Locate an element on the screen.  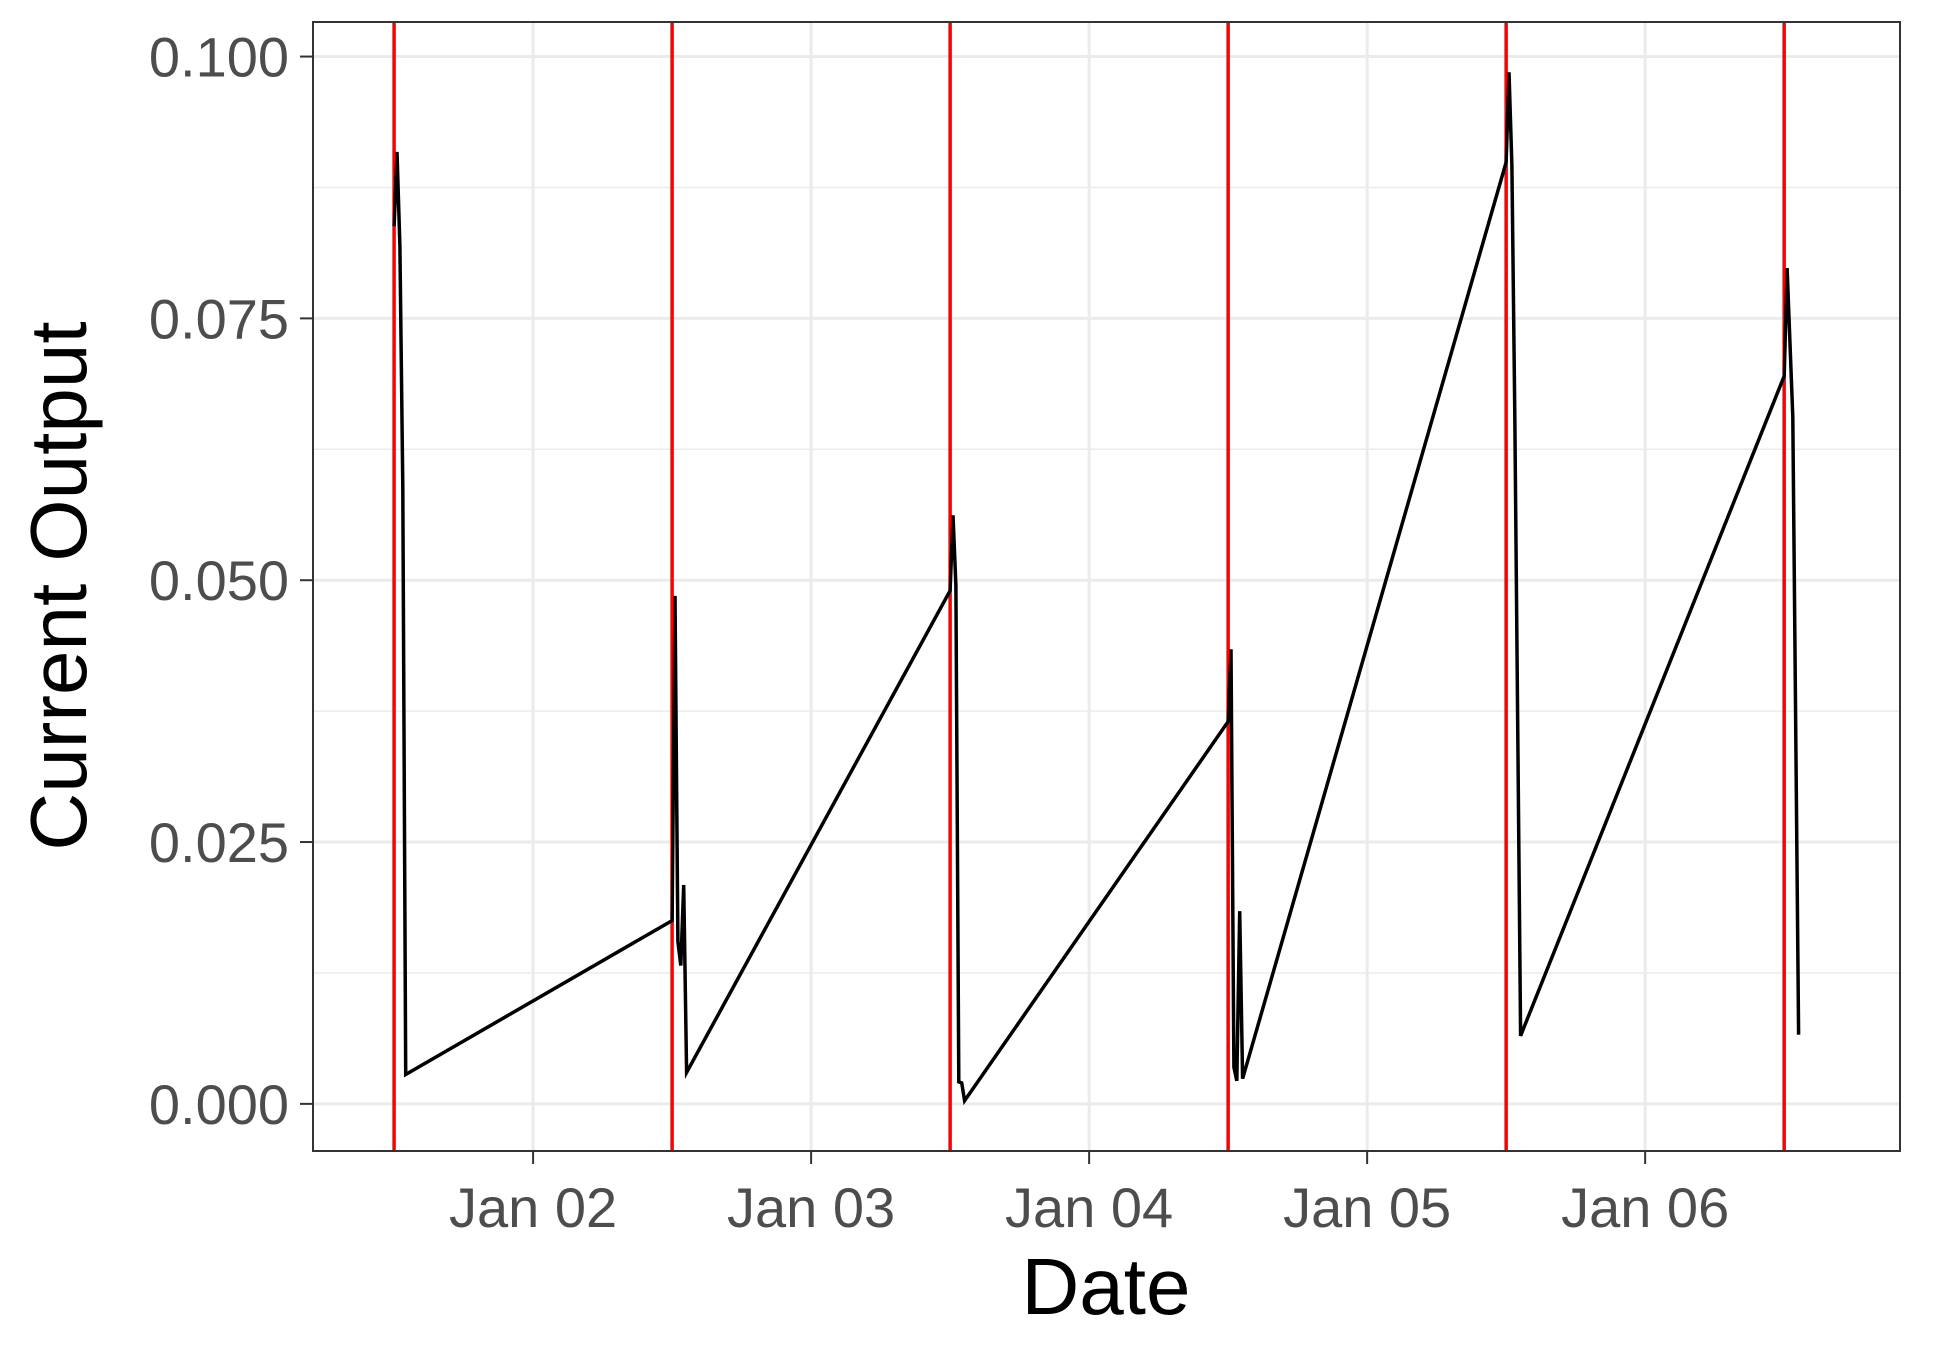
x-tick-label: Jan 02 is located at coordinates (533, 1207).